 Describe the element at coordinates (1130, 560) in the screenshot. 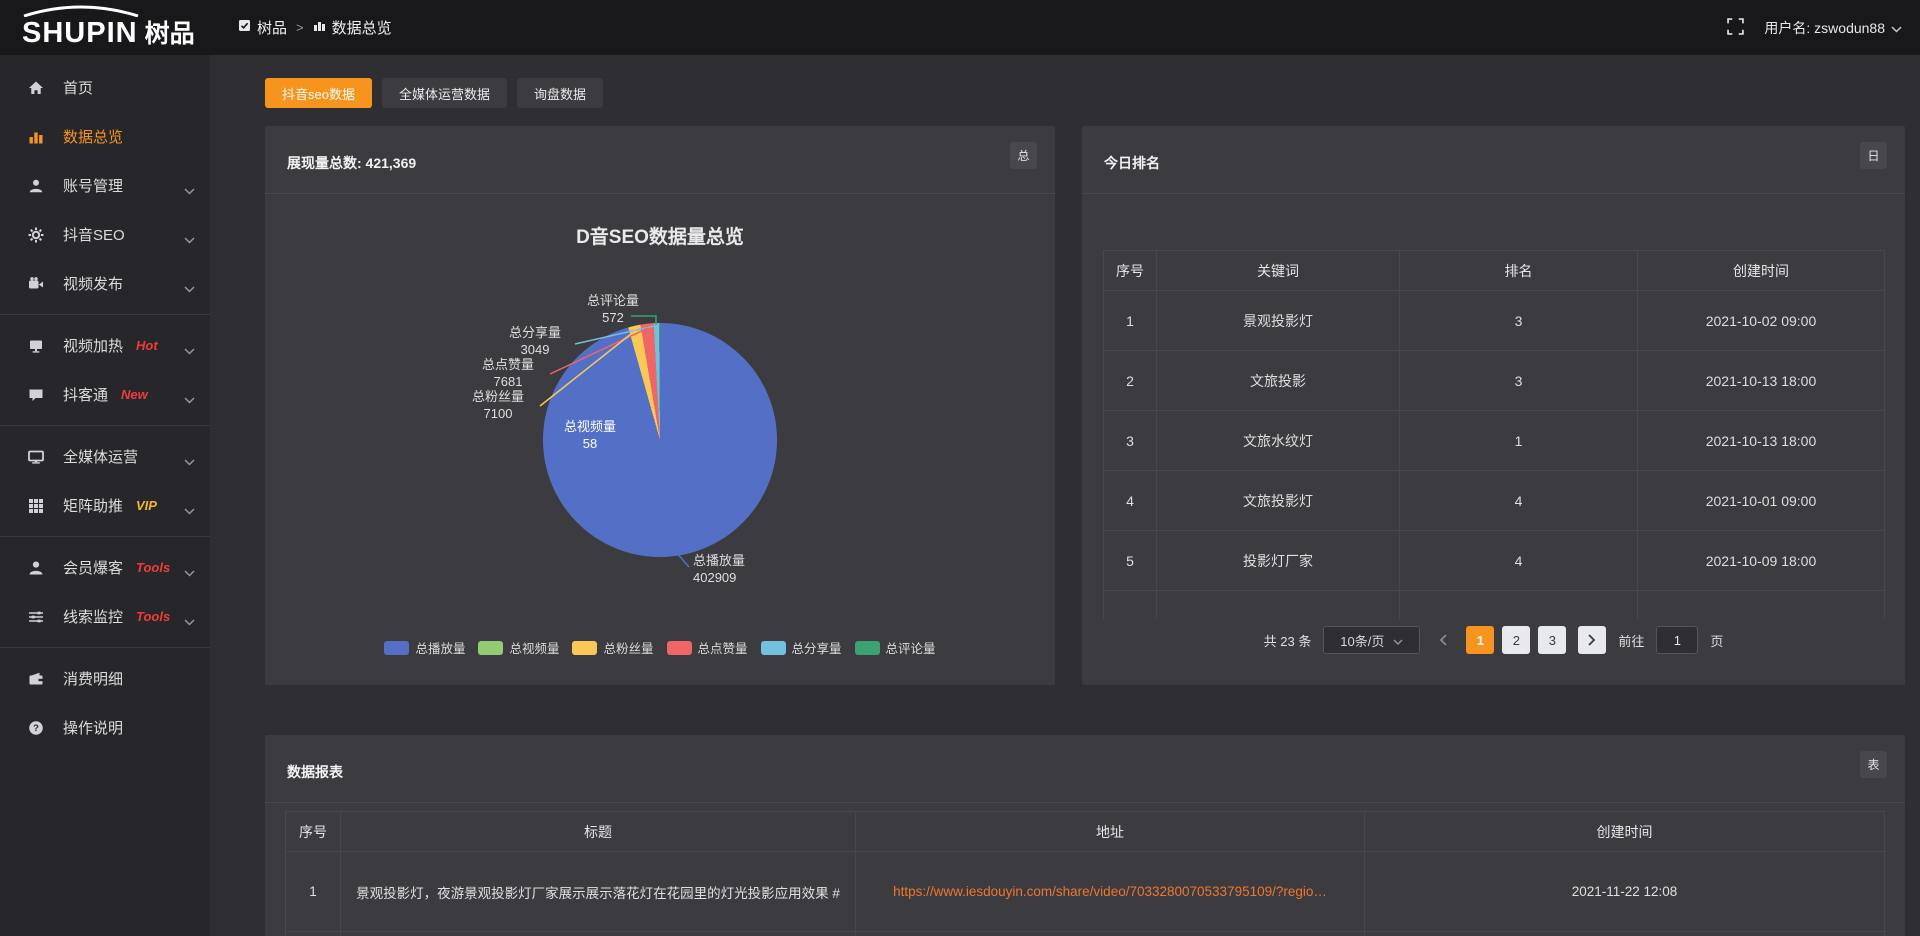

I see `table-cell: 5` at that location.